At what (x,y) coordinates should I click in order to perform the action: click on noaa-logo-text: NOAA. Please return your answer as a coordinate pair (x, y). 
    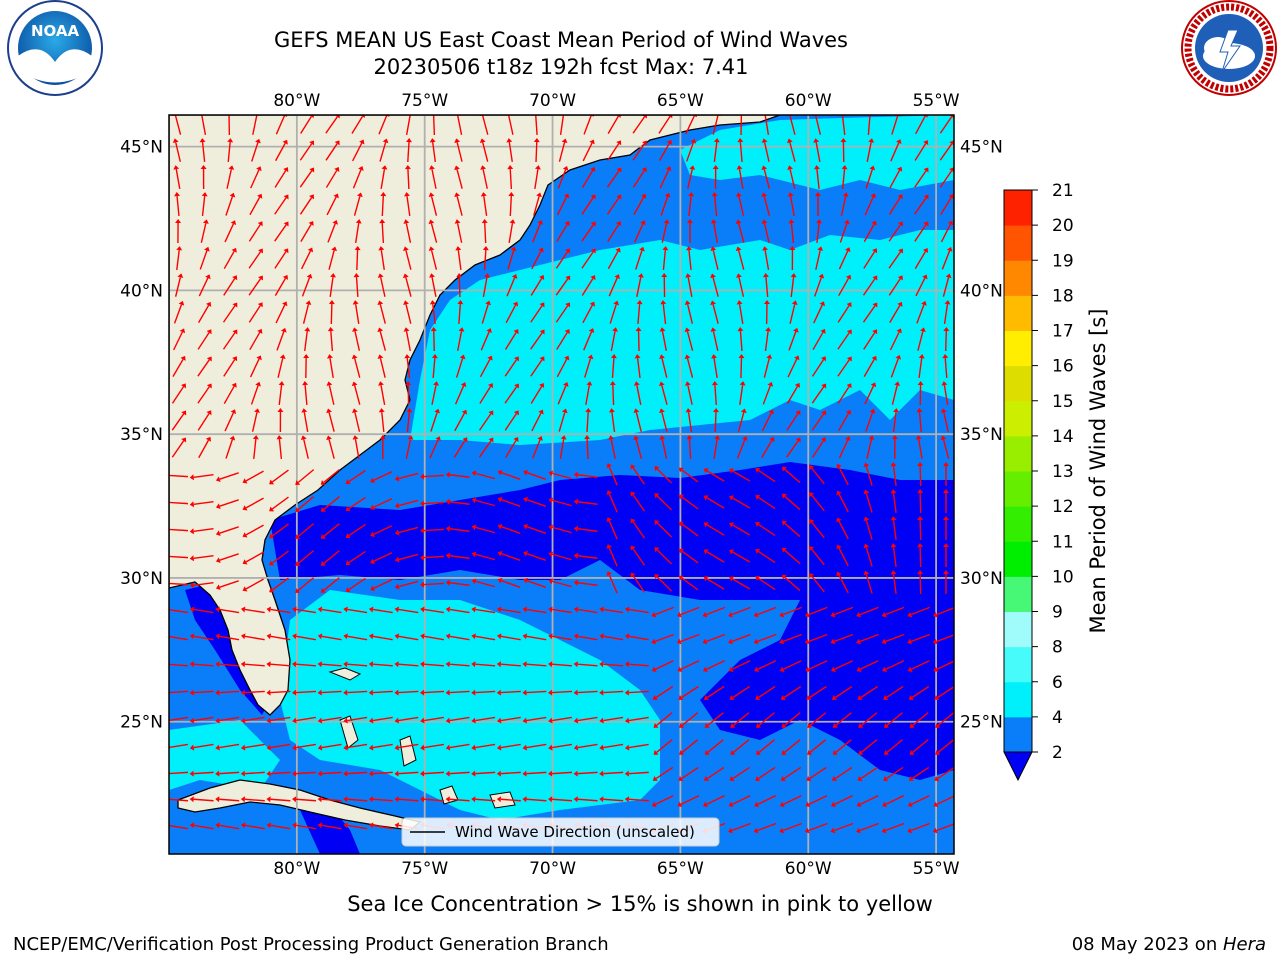
    Looking at the image, I should click on (55, 31).